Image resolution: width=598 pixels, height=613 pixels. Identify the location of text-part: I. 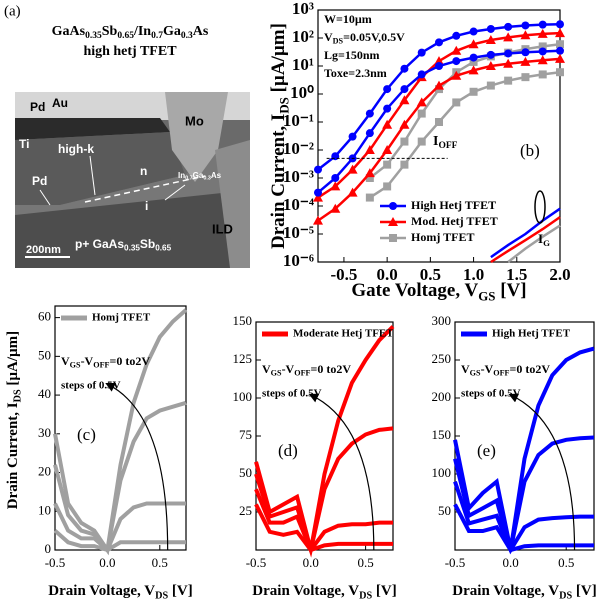
(540, 238).